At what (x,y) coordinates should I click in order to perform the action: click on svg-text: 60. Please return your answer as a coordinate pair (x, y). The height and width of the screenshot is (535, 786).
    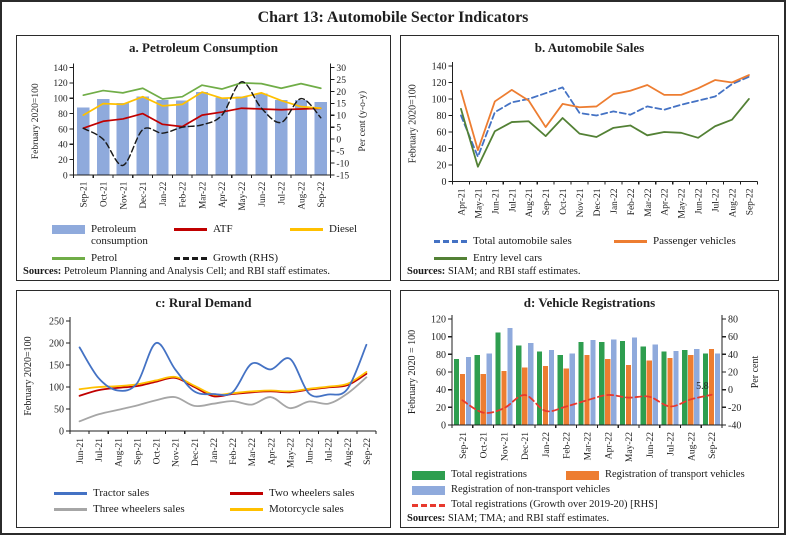
    Looking at the image, I should click on (441, 373).